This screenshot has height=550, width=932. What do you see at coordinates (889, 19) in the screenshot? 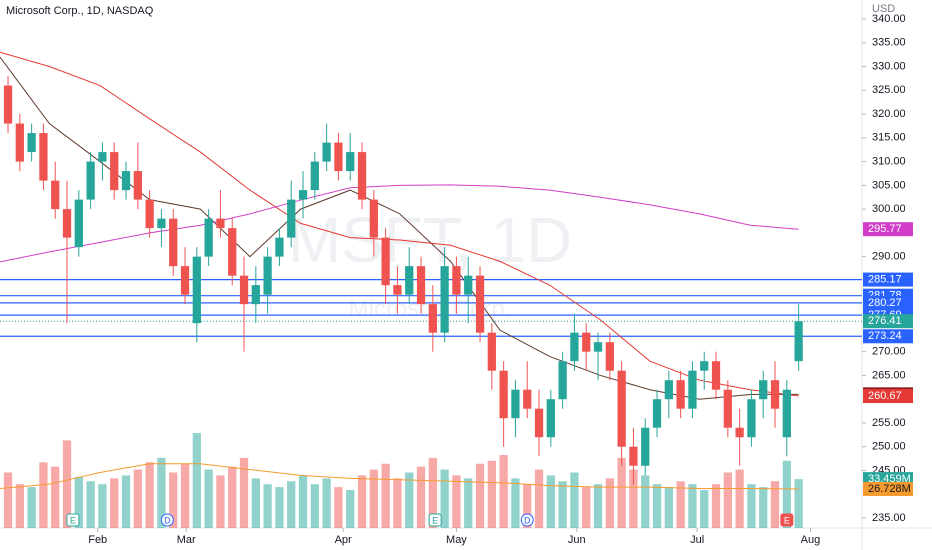
I see `y-tick-label: 340.00` at bounding box center [889, 19].